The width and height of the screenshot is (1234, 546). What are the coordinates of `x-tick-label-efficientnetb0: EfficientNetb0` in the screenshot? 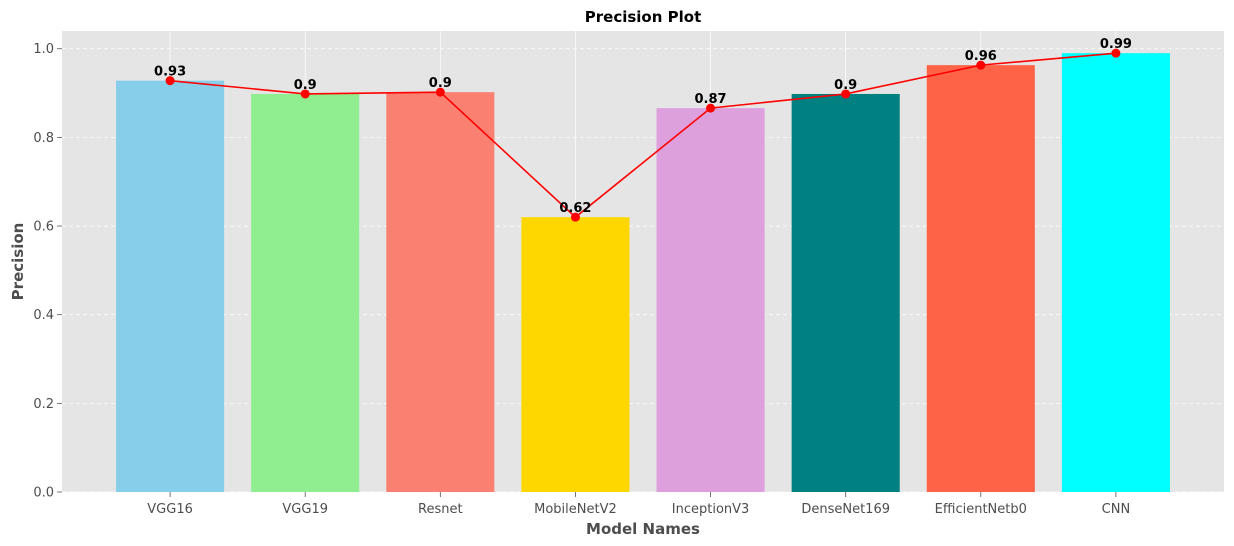 It's located at (981, 509).